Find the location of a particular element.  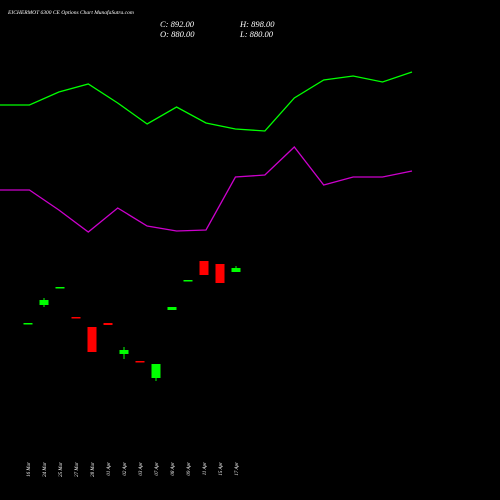

header-close: C: 892.00 is located at coordinates (177, 24).